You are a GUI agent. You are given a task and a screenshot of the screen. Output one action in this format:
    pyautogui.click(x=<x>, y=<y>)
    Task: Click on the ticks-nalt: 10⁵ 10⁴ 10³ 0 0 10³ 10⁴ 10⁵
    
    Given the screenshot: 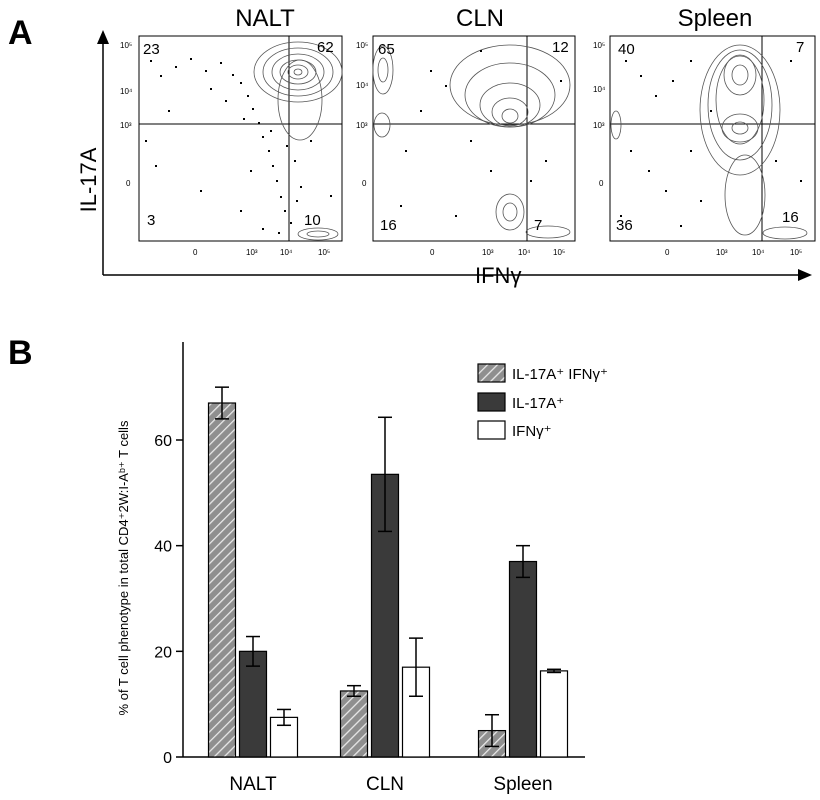 What is the action you would take?
    pyautogui.click(x=225, y=149)
    